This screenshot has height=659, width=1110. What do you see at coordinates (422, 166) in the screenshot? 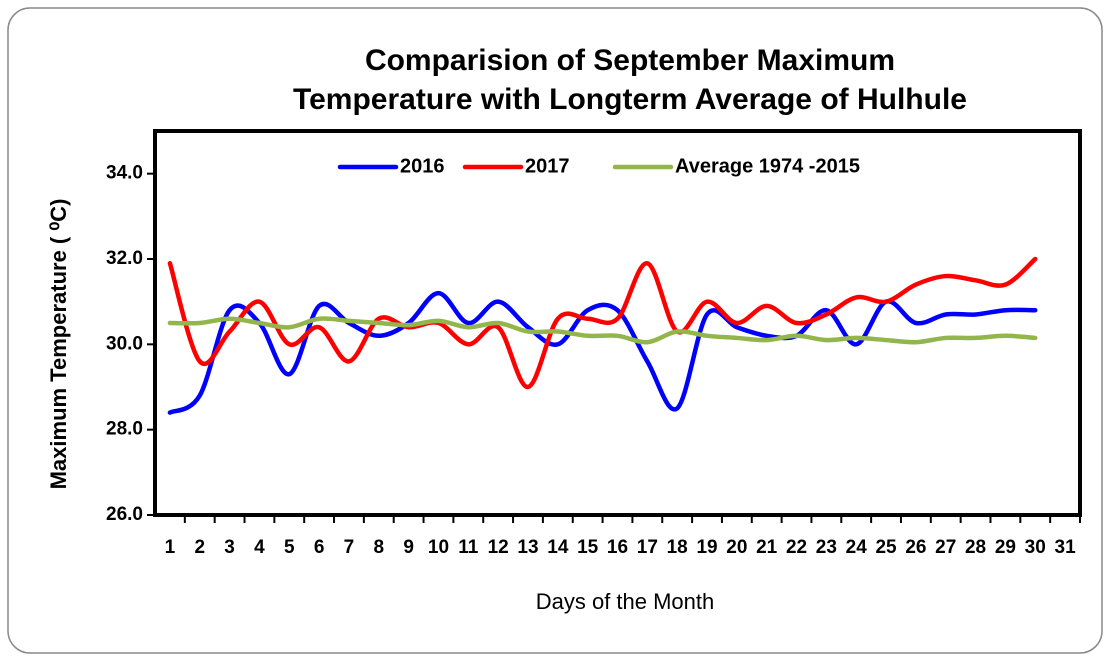
I see `legend-label: 2016` at bounding box center [422, 166].